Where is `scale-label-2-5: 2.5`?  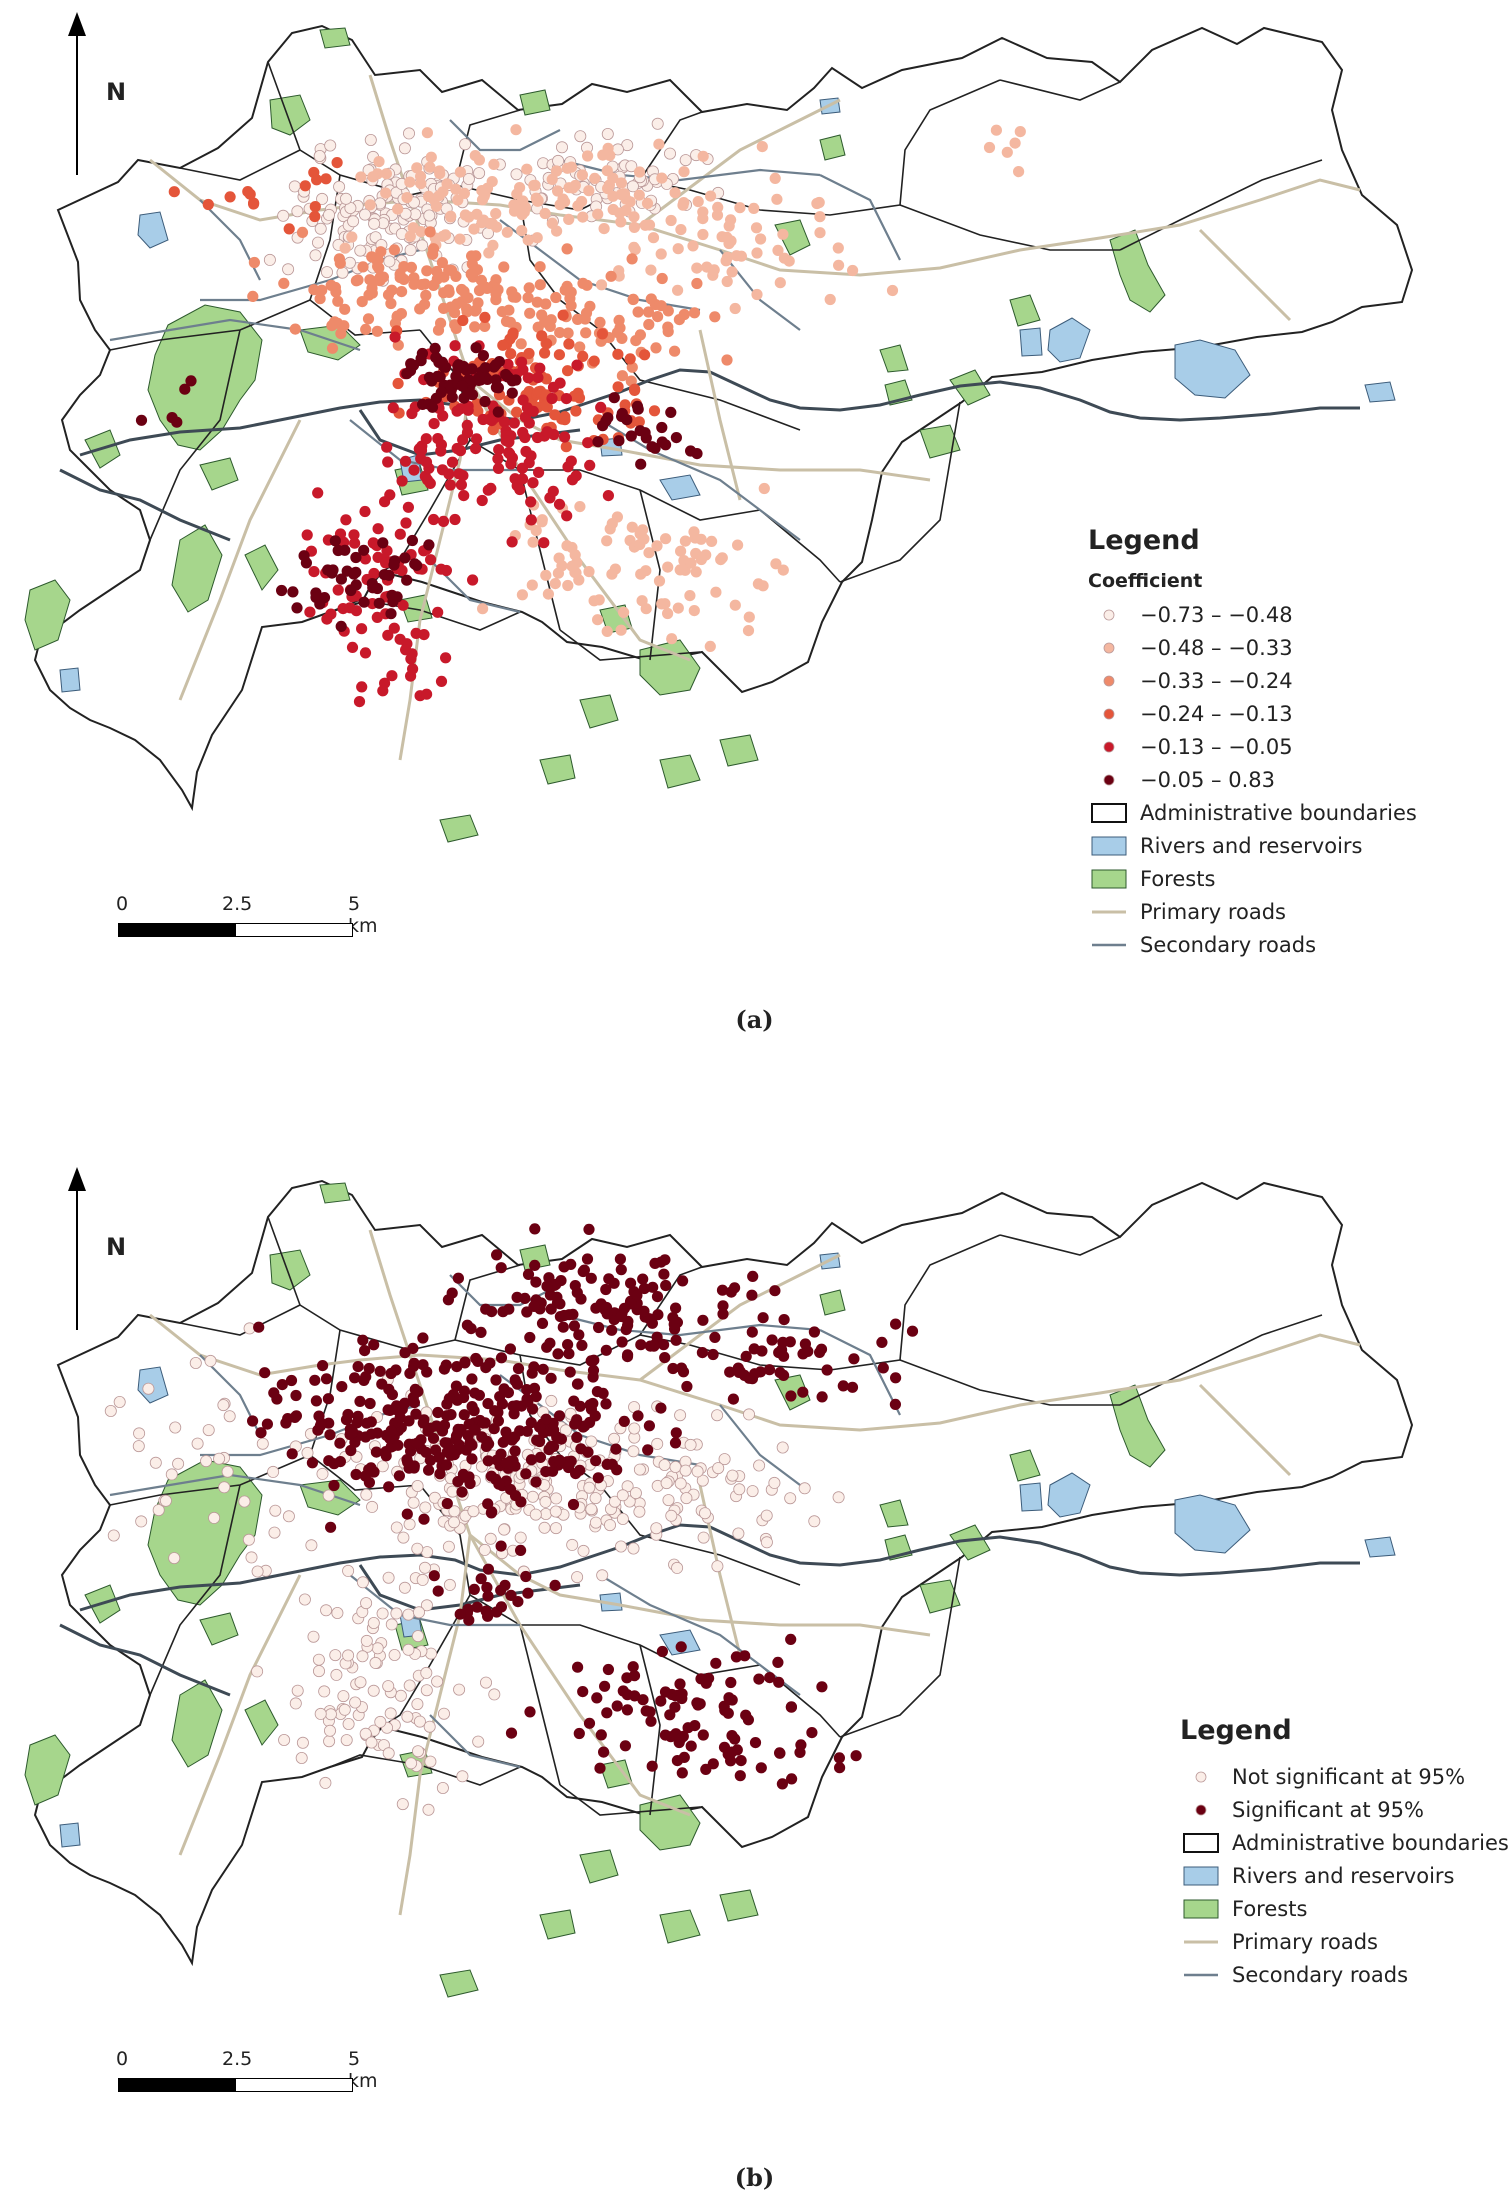
scale-label-2-5: 2.5 is located at coordinates (237, 2059).